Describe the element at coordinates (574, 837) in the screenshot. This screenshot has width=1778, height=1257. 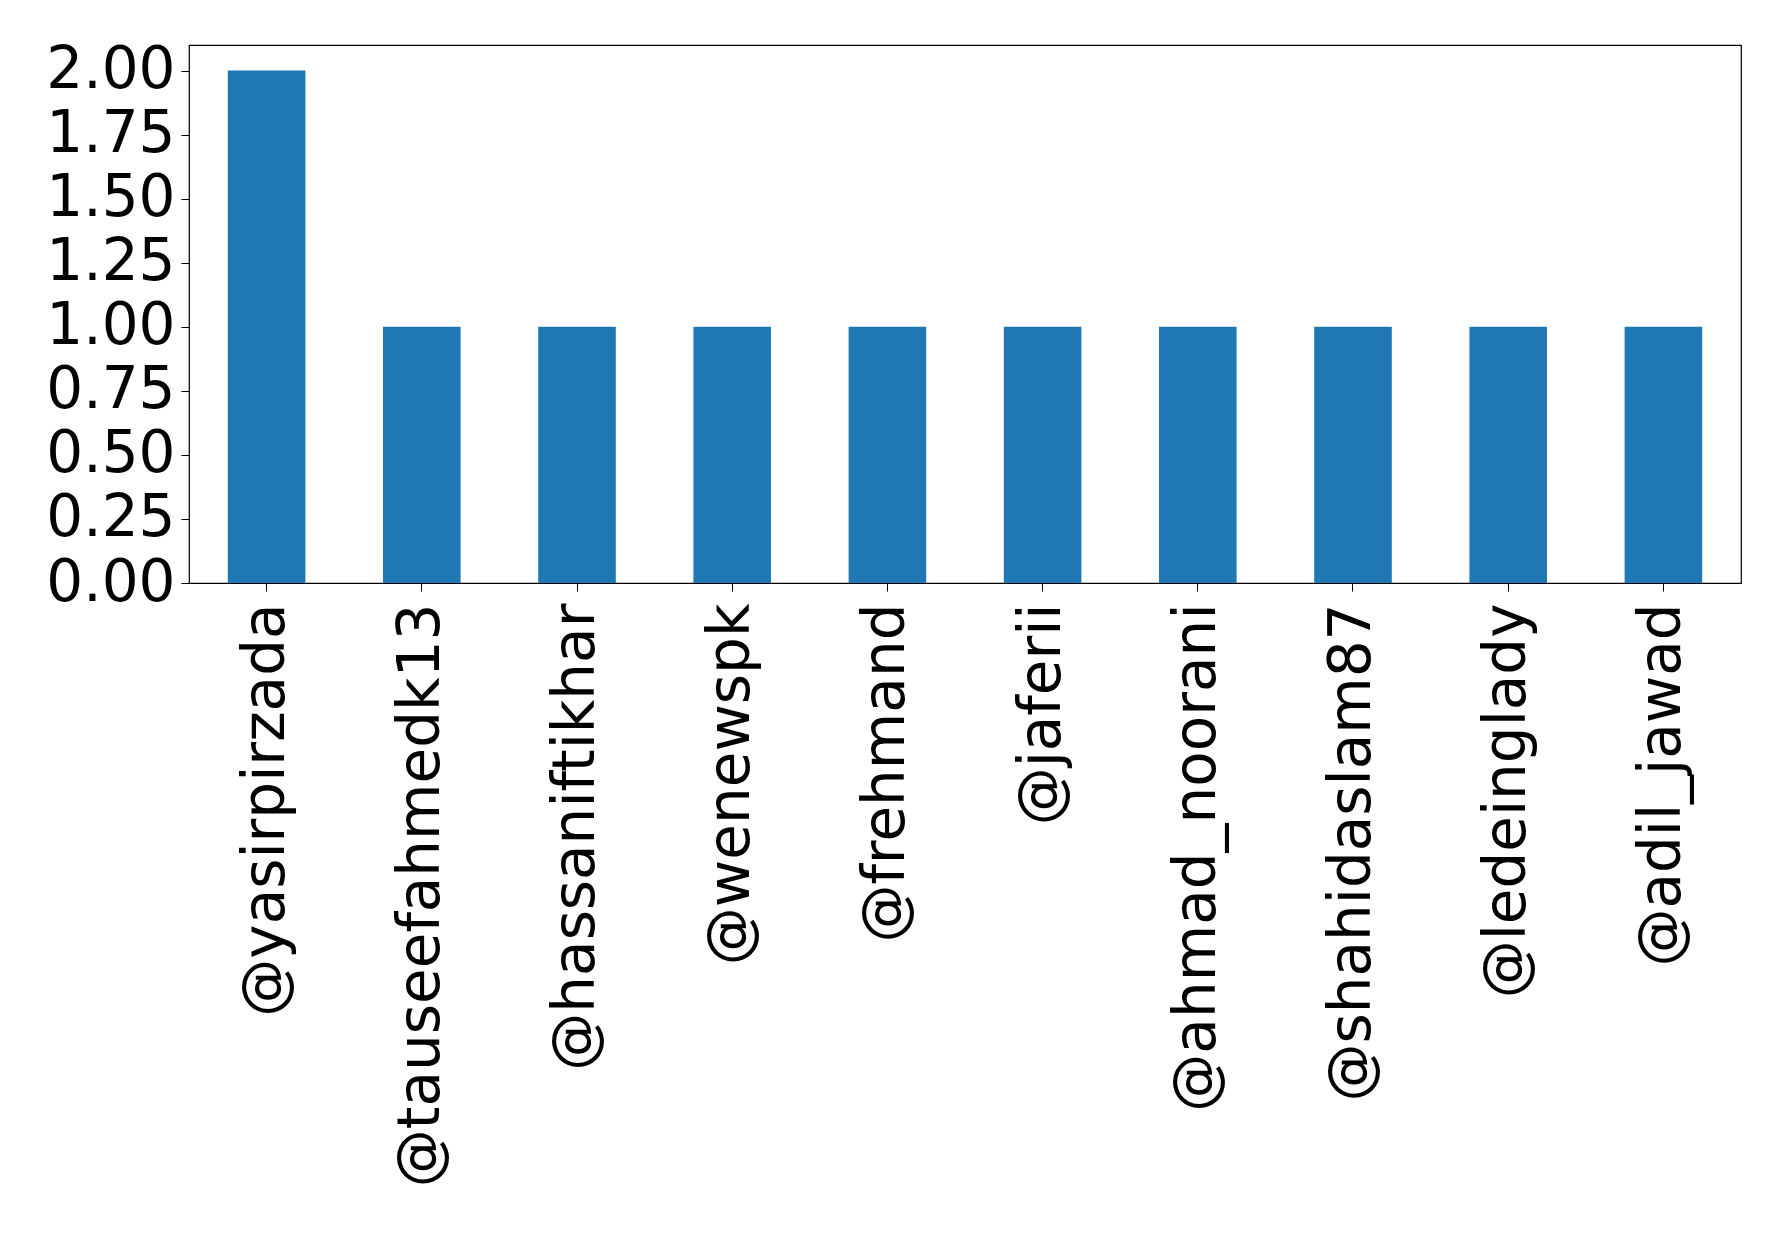
I see `x-tick-label: @hassaniftikhar` at that location.